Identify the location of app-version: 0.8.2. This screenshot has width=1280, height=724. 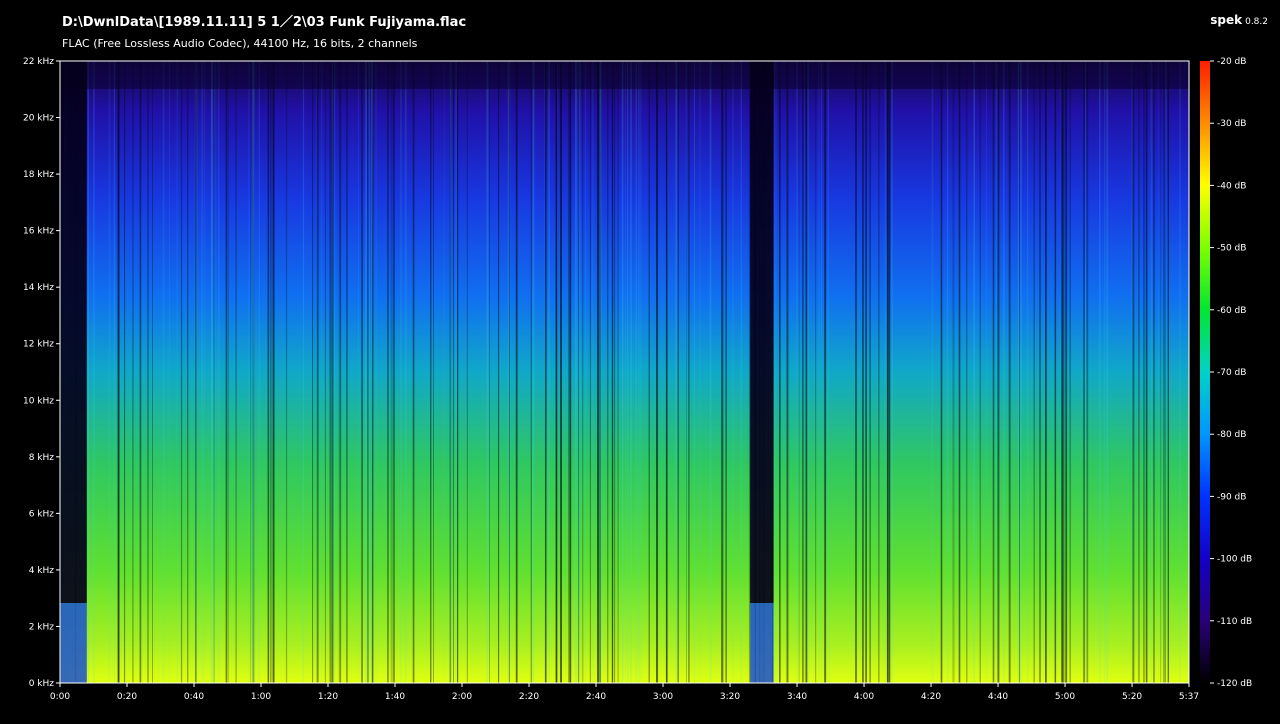
(1256, 22).